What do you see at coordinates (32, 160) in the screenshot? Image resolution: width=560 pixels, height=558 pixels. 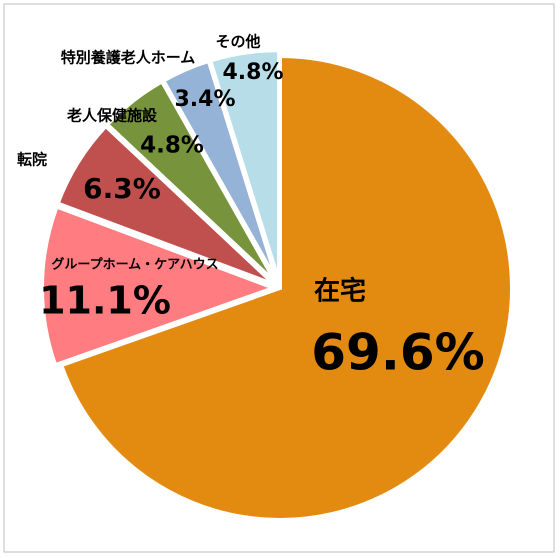 I see `slice-label: 転院` at bounding box center [32, 160].